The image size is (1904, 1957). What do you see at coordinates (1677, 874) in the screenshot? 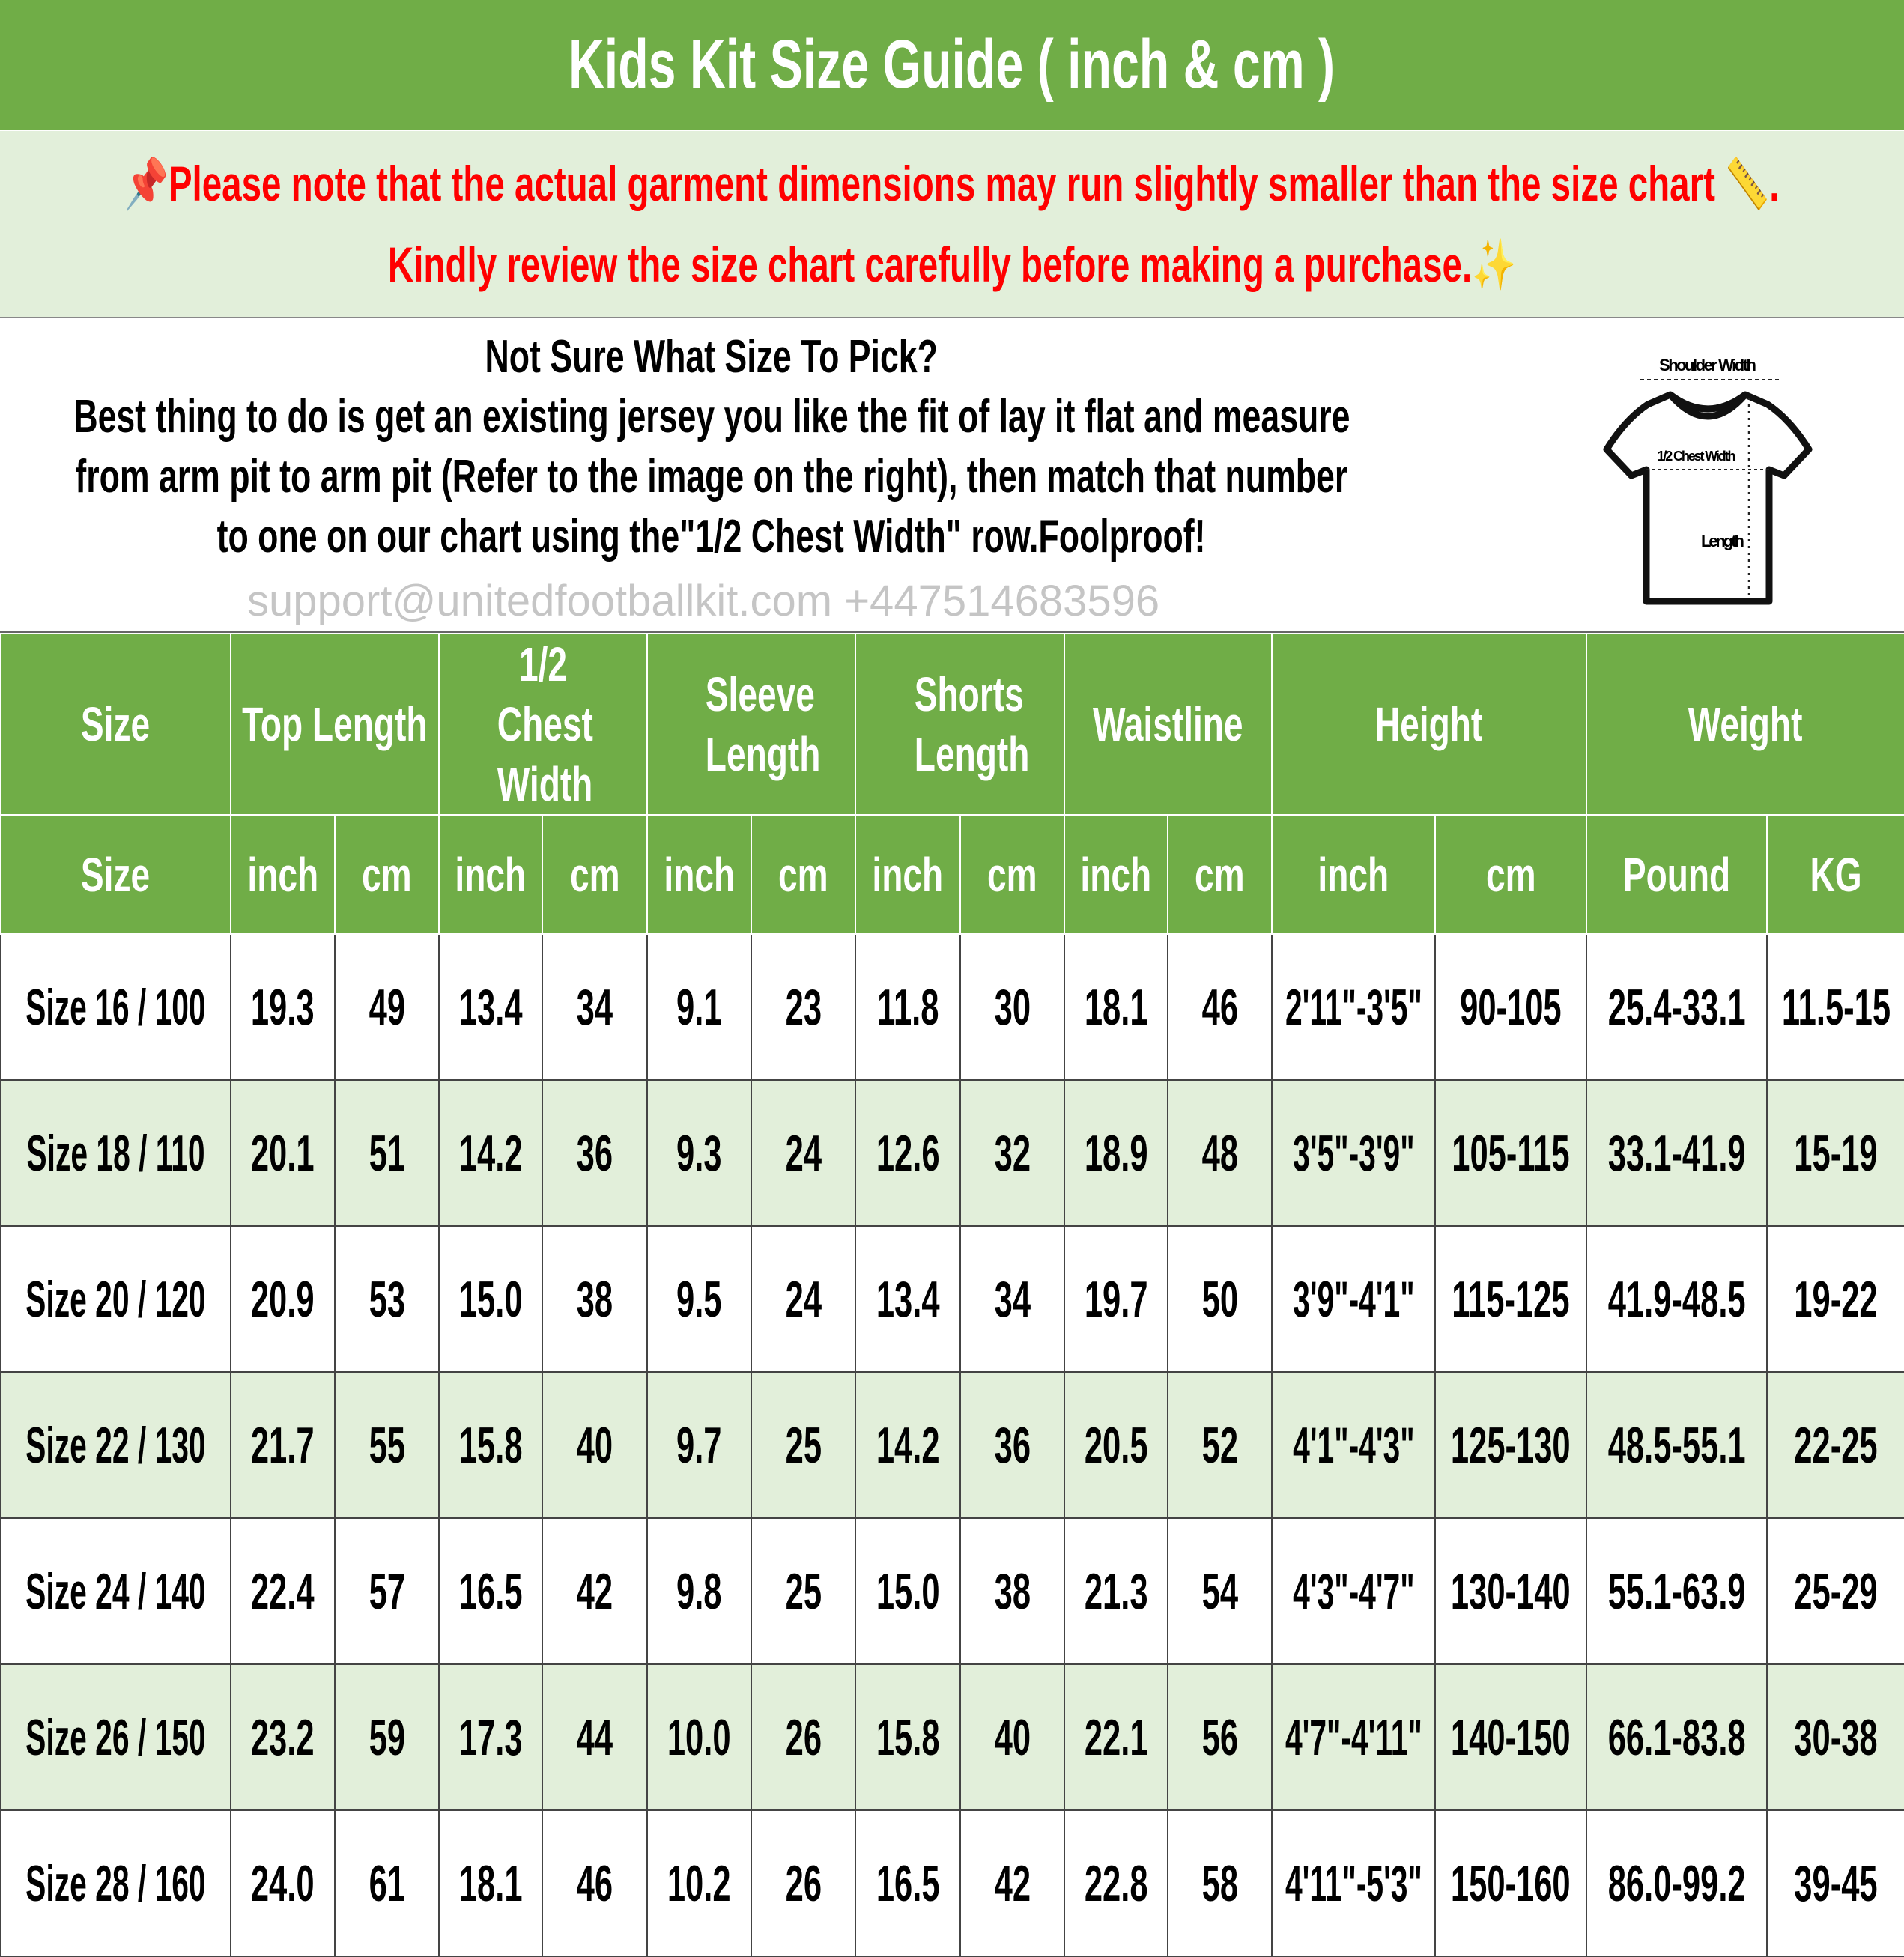
I see `unit-header: Pound` at bounding box center [1677, 874].